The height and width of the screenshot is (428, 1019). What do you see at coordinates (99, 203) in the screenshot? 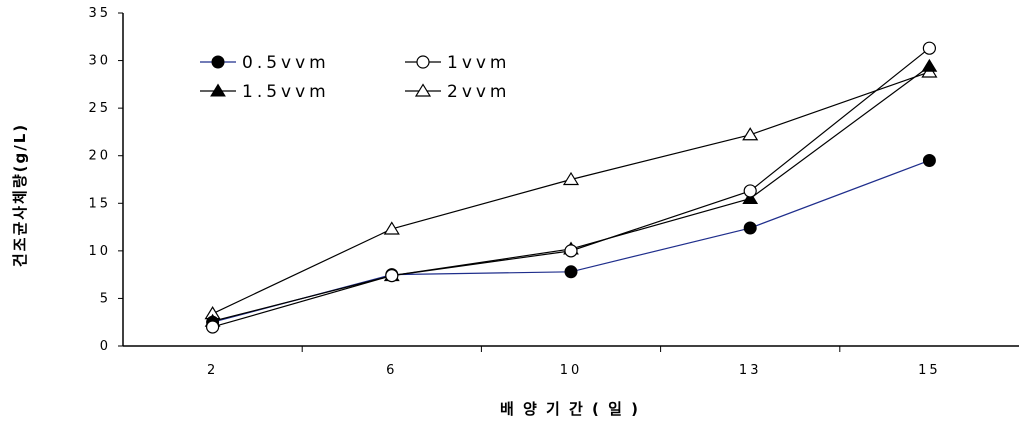
I see `y-tick-label: 15` at bounding box center [99, 203].